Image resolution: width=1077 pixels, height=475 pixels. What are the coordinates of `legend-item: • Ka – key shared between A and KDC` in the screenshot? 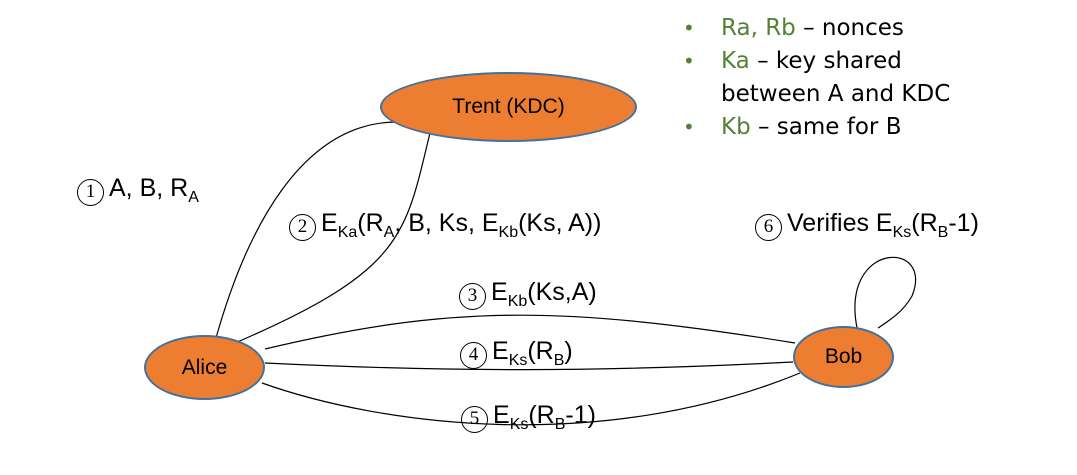 It's located at (816, 78).